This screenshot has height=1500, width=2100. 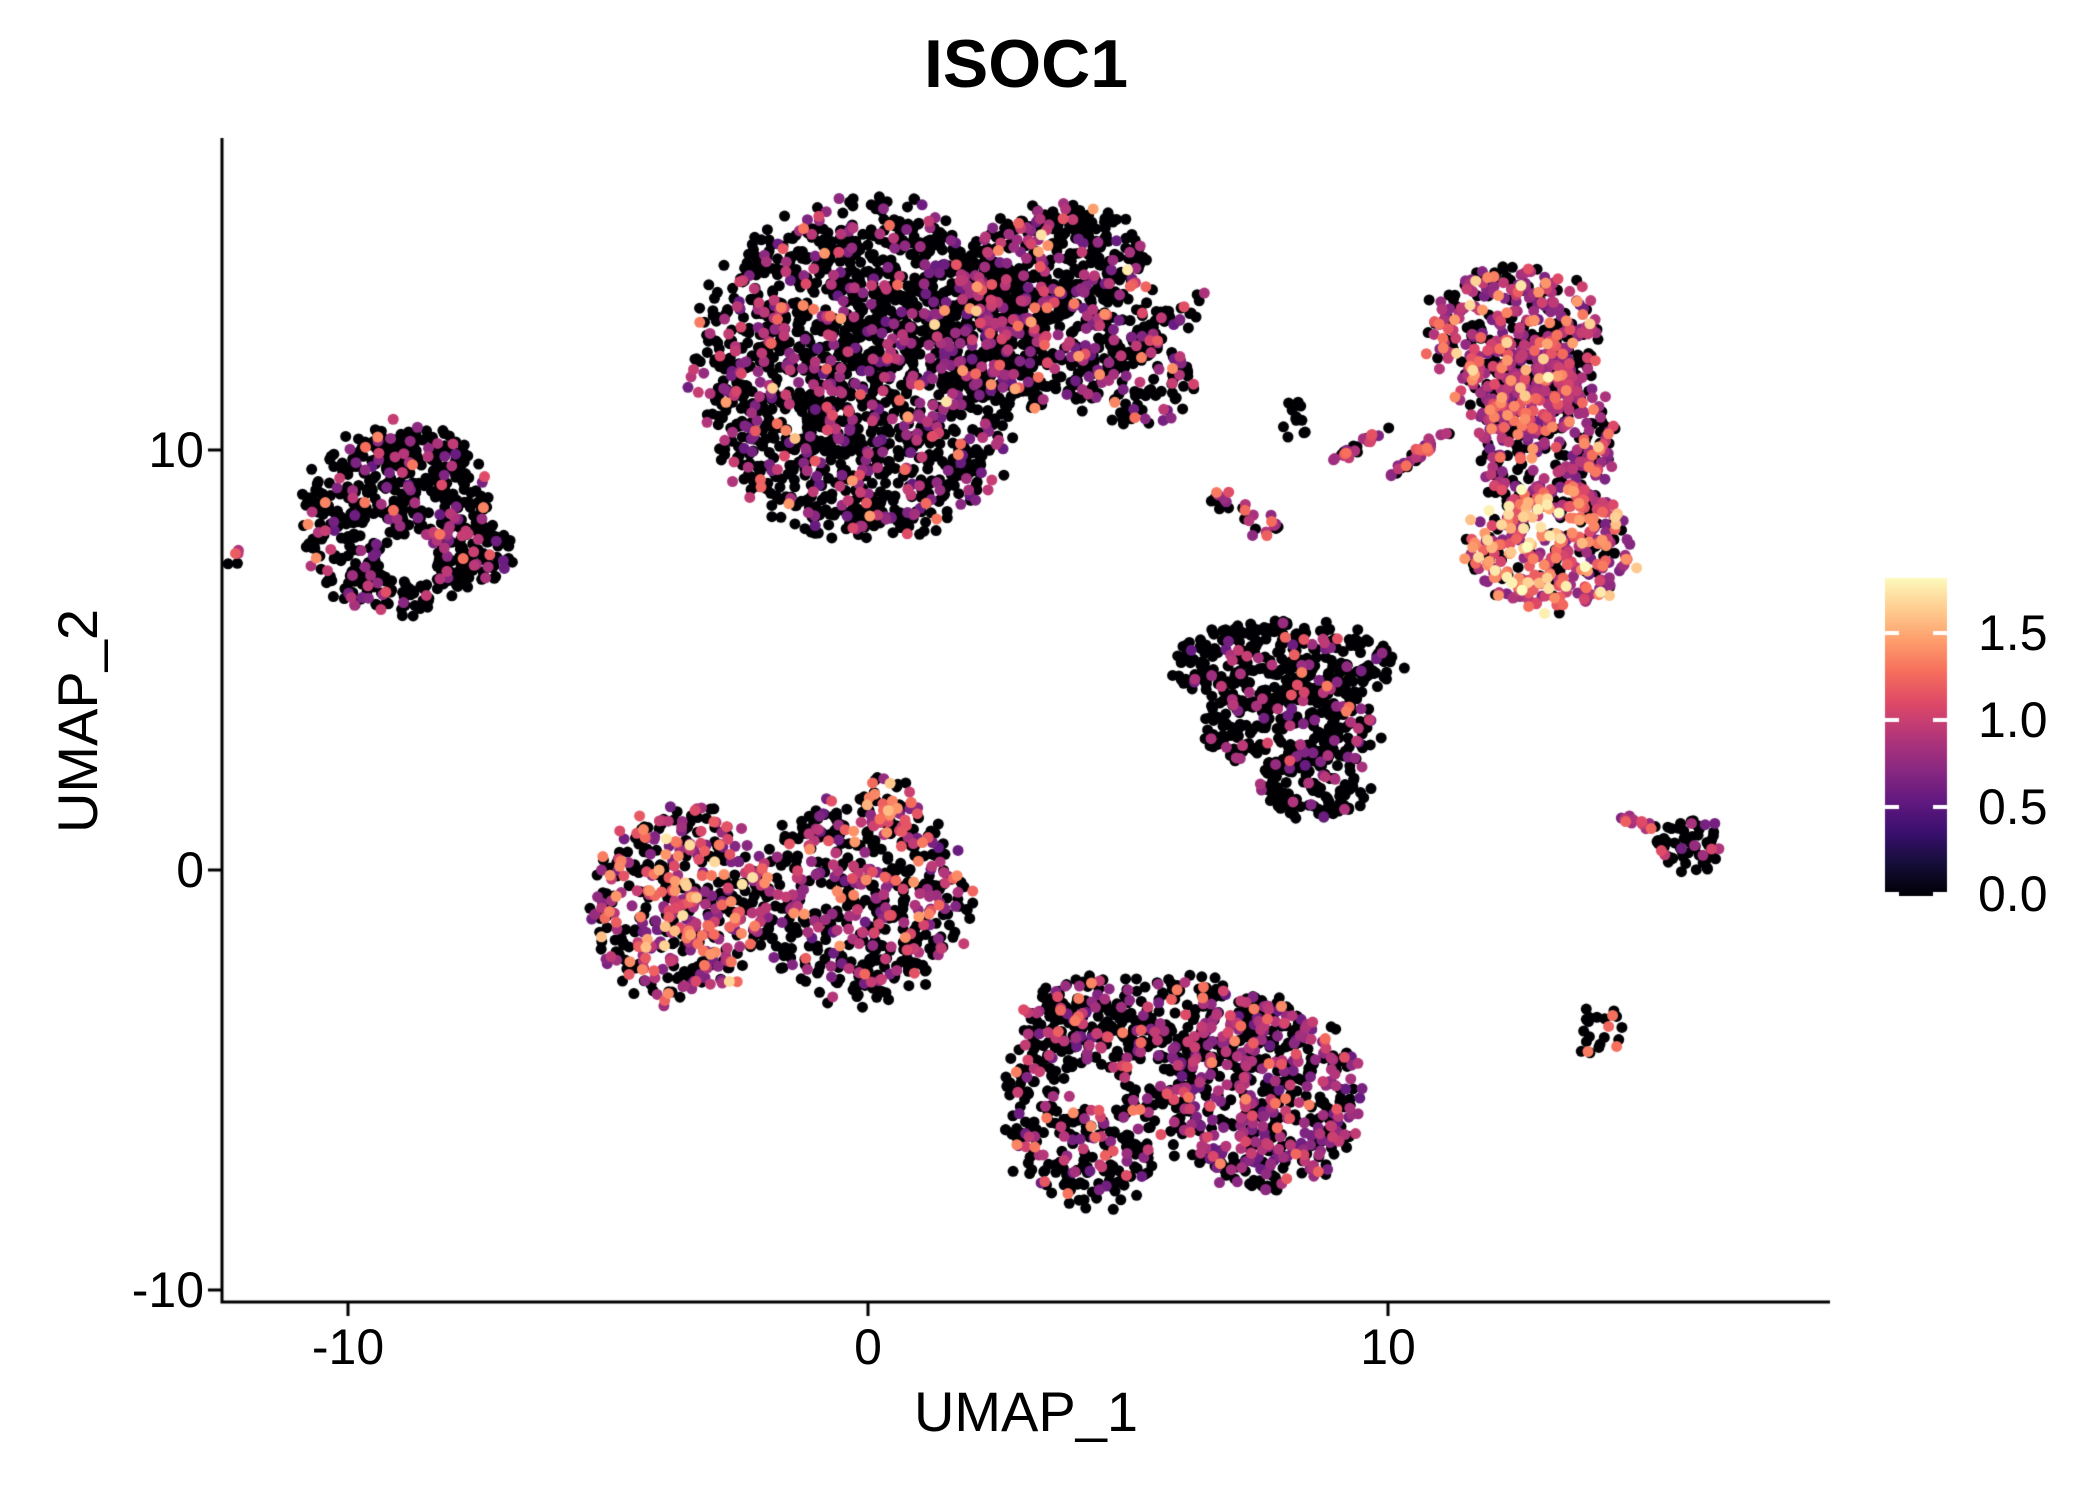 I want to click on colorbar-tick-label-0.0: 0.0, so click(x=2013, y=894).